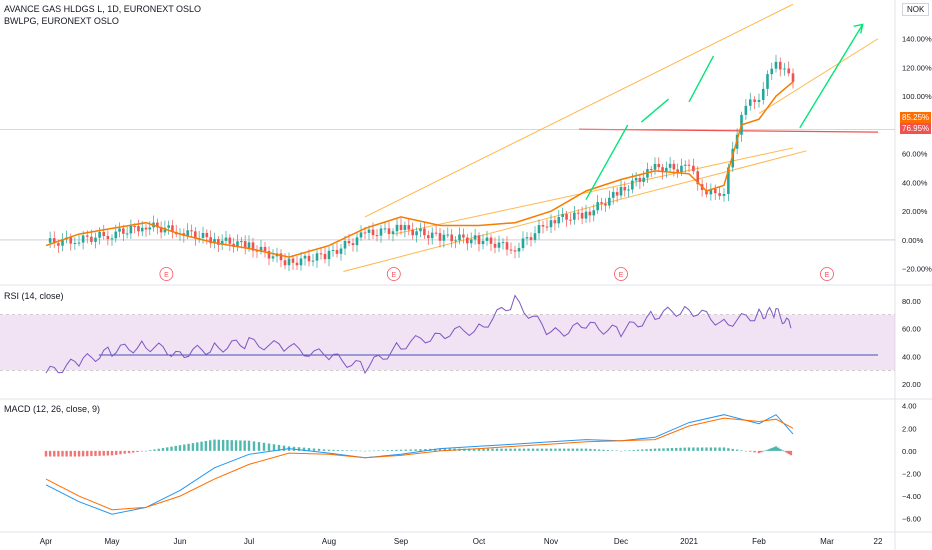 This screenshot has width=932, height=550. Describe the element at coordinates (915, 182) in the screenshot. I see `price-axis-tick: 40.00%` at that location.